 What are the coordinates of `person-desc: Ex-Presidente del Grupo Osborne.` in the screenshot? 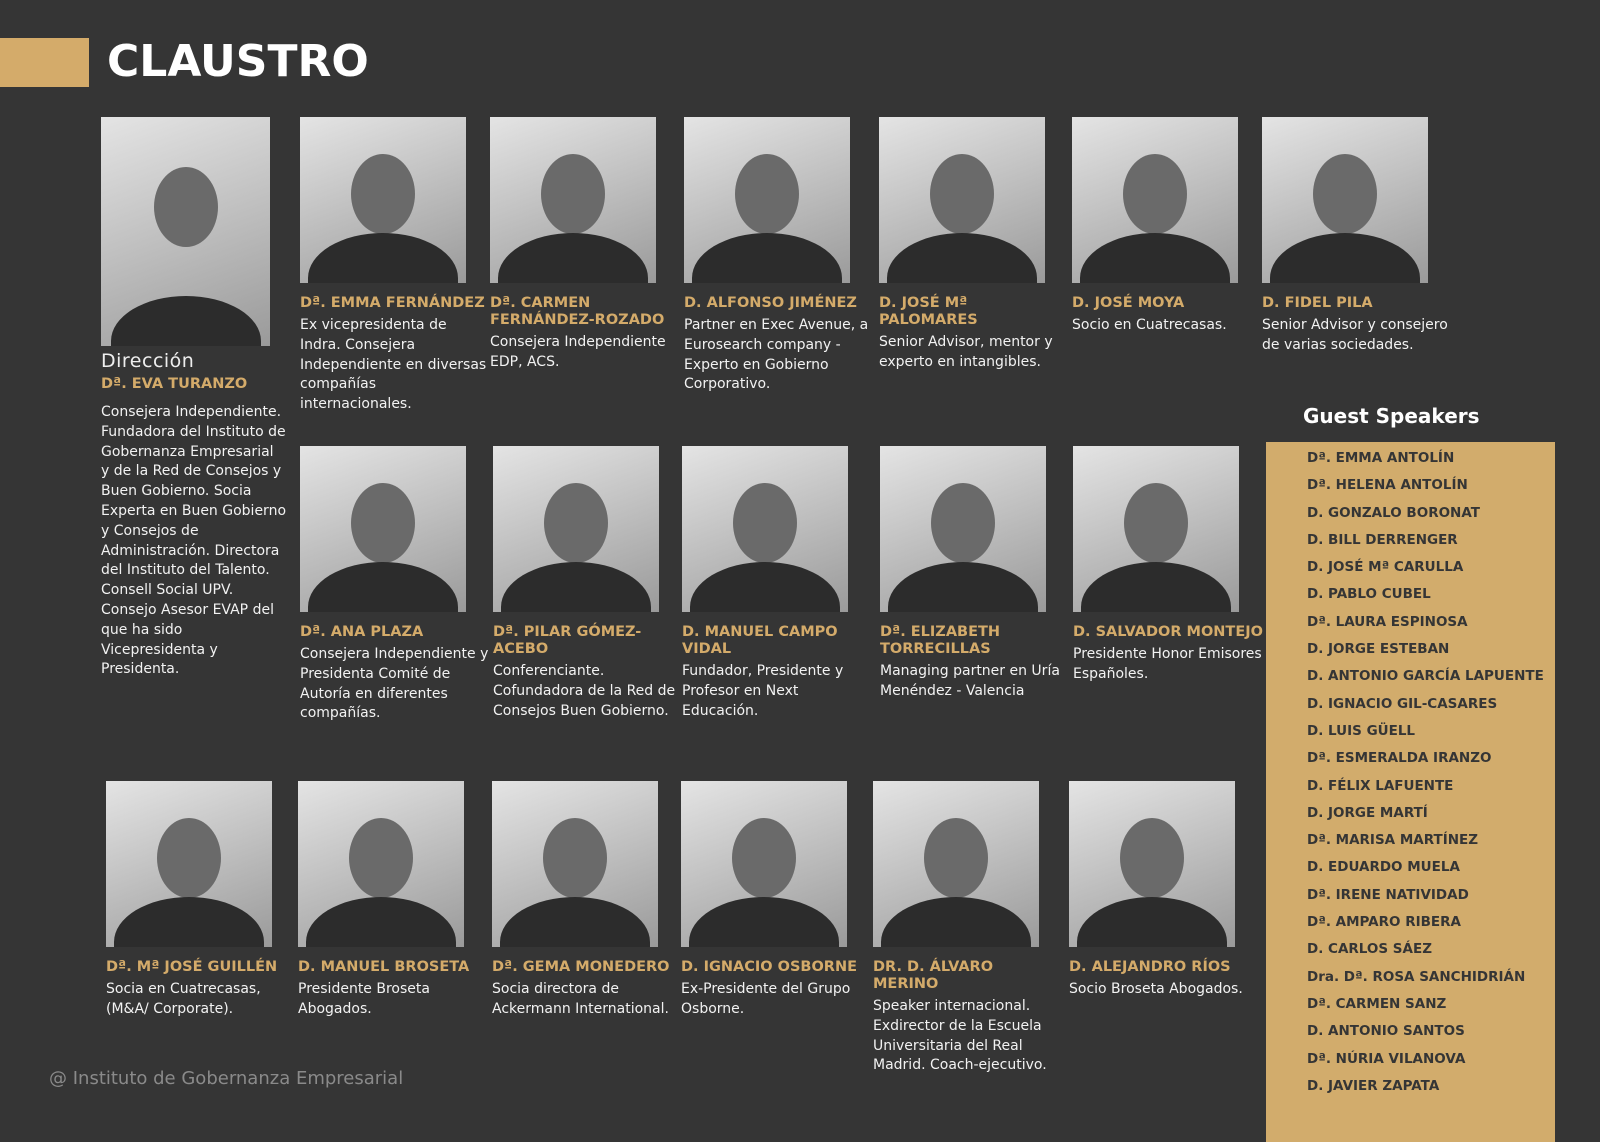 It's located at (766, 999).